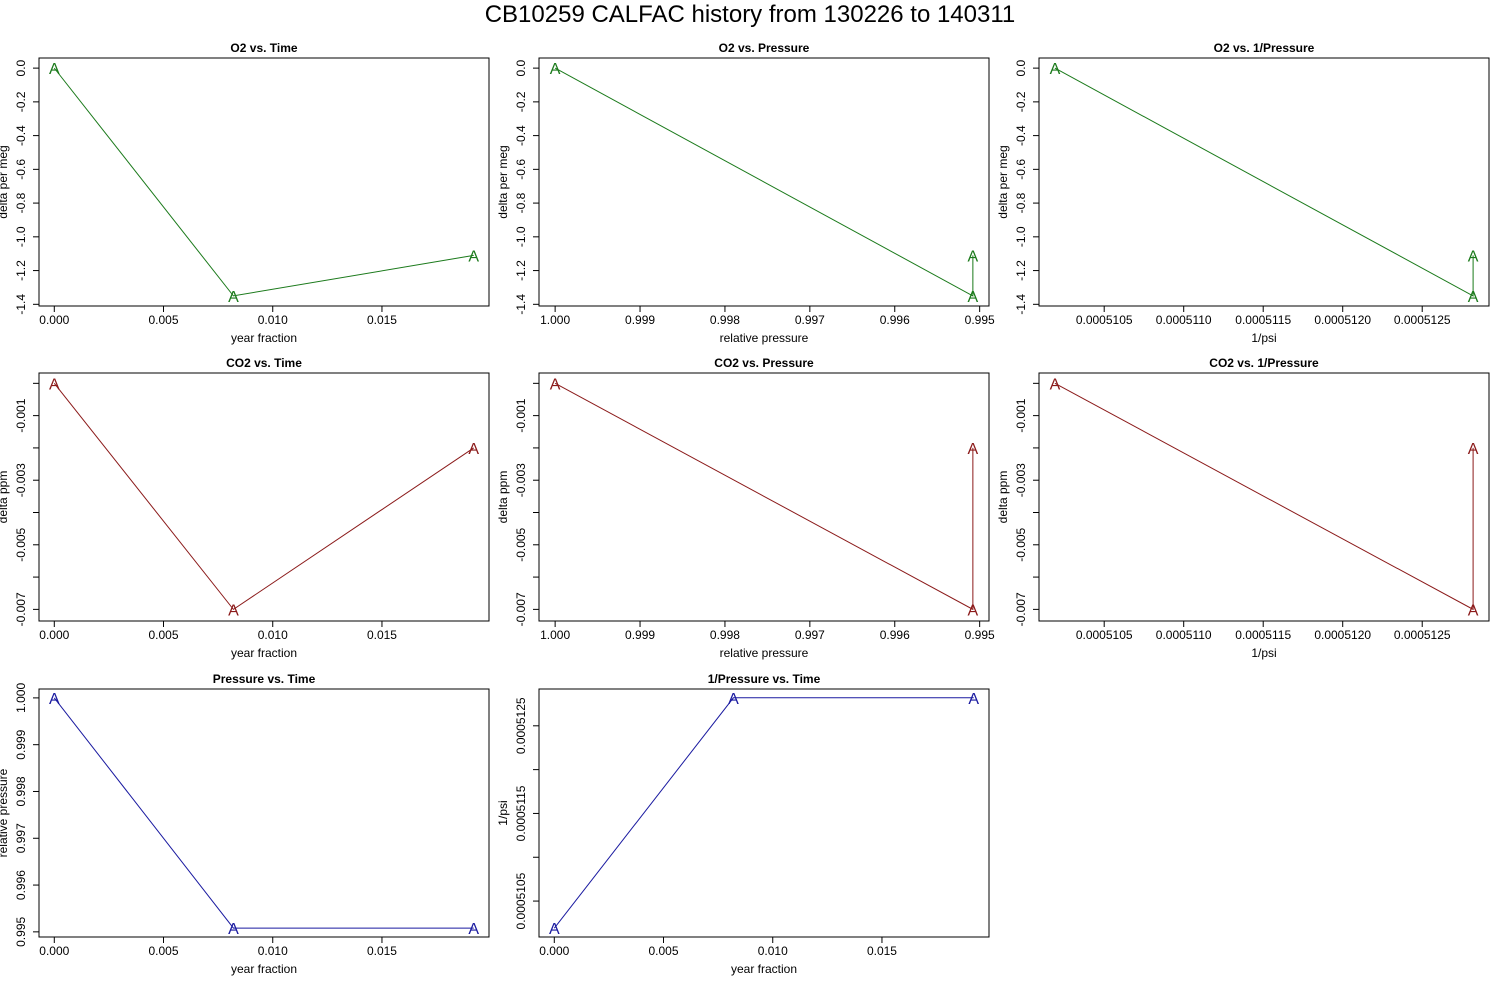 The image size is (1500, 1000). What do you see at coordinates (264, 679) in the screenshot?
I see `chart-title: Pressure vs. Time` at bounding box center [264, 679].